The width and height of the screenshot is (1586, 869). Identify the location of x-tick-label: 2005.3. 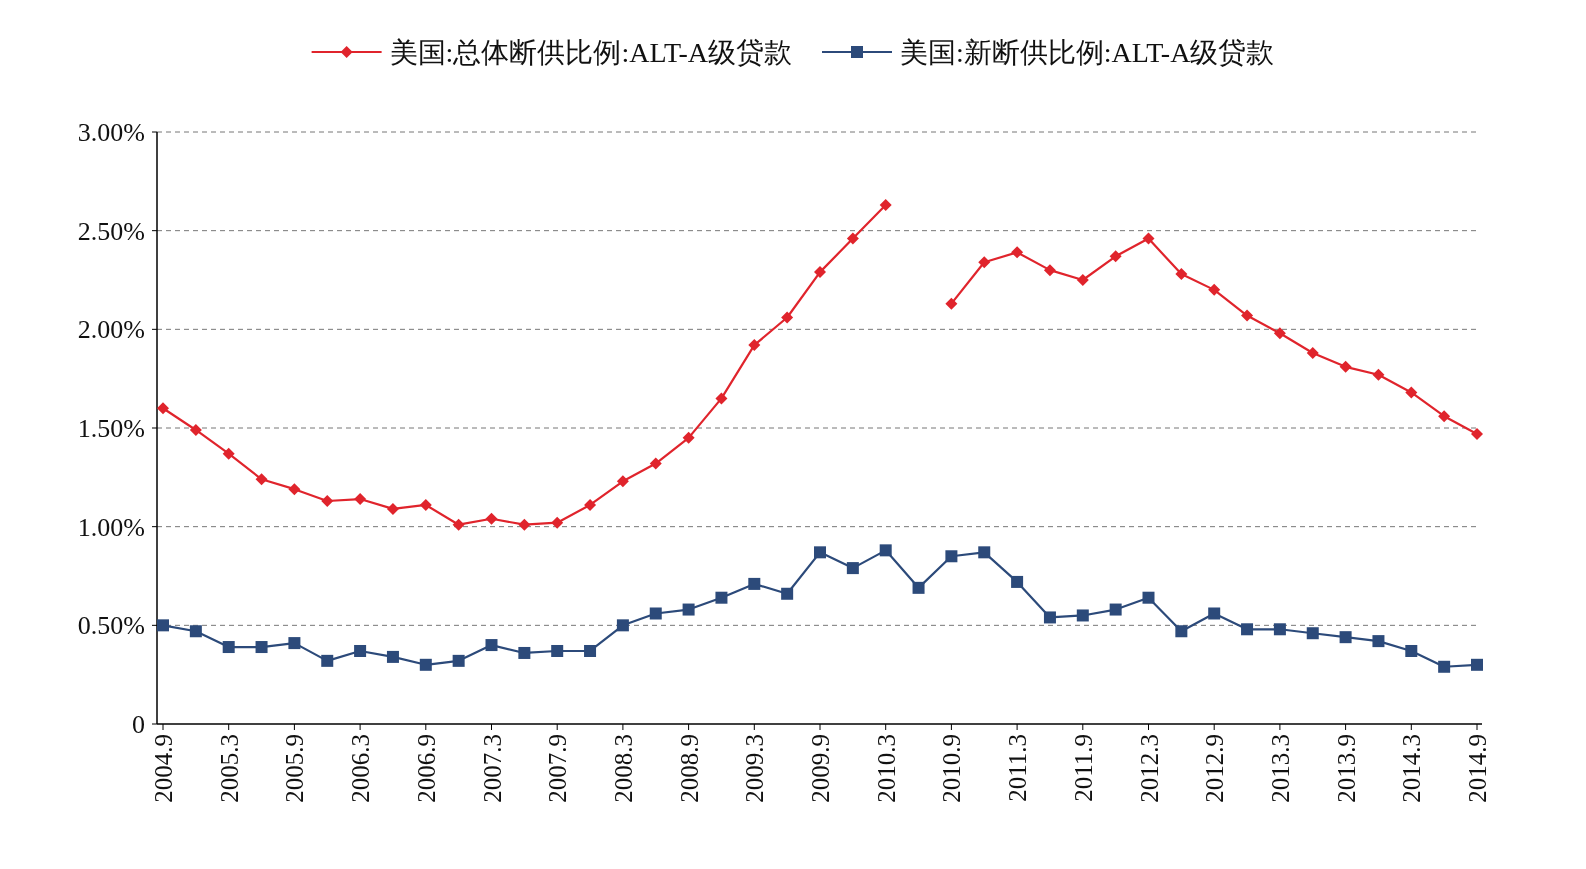
(229, 768).